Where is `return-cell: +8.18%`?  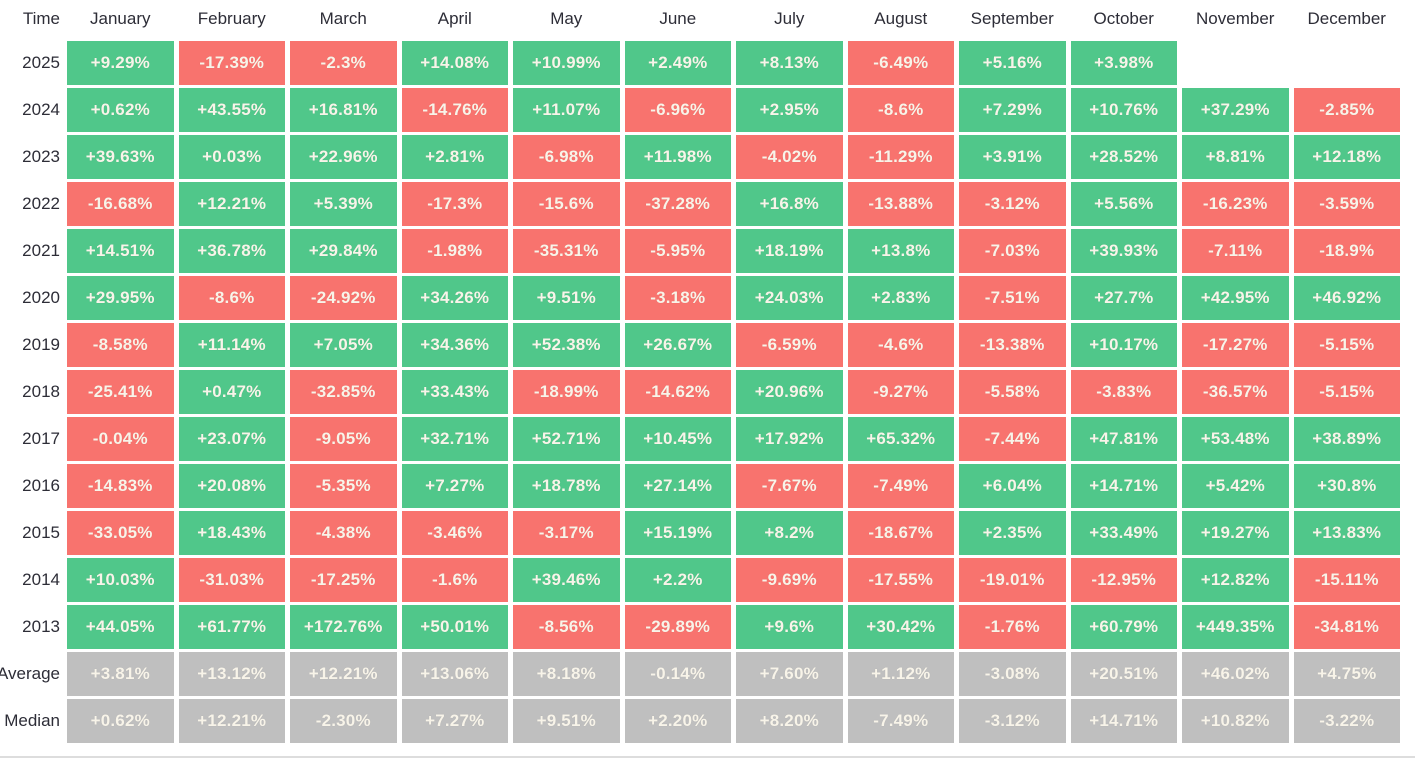 return-cell: +8.18% is located at coordinates (566, 674).